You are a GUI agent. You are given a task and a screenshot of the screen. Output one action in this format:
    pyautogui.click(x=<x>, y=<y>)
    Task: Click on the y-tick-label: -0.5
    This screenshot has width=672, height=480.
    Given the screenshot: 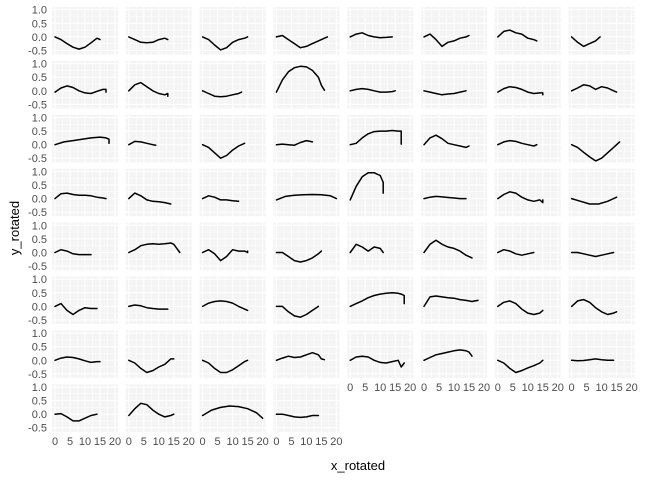 What is the action you would take?
    pyautogui.click(x=37, y=375)
    